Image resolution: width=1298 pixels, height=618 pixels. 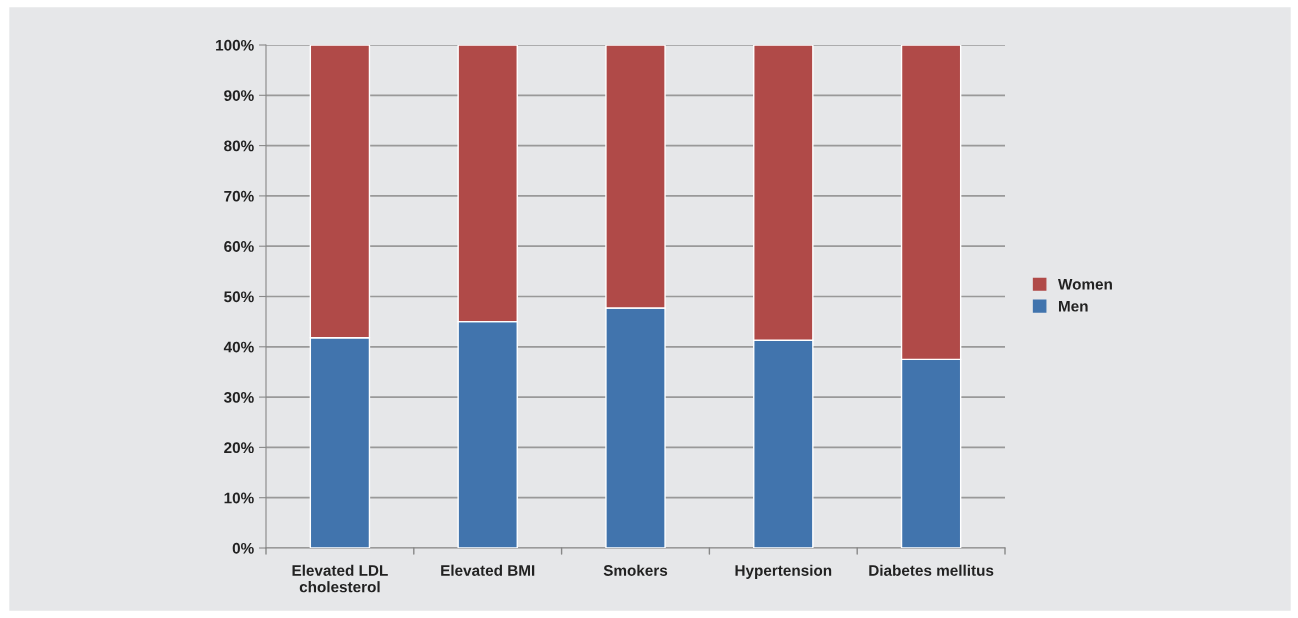 What do you see at coordinates (238, 347) in the screenshot?
I see `y-tick-label: 40%` at bounding box center [238, 347].